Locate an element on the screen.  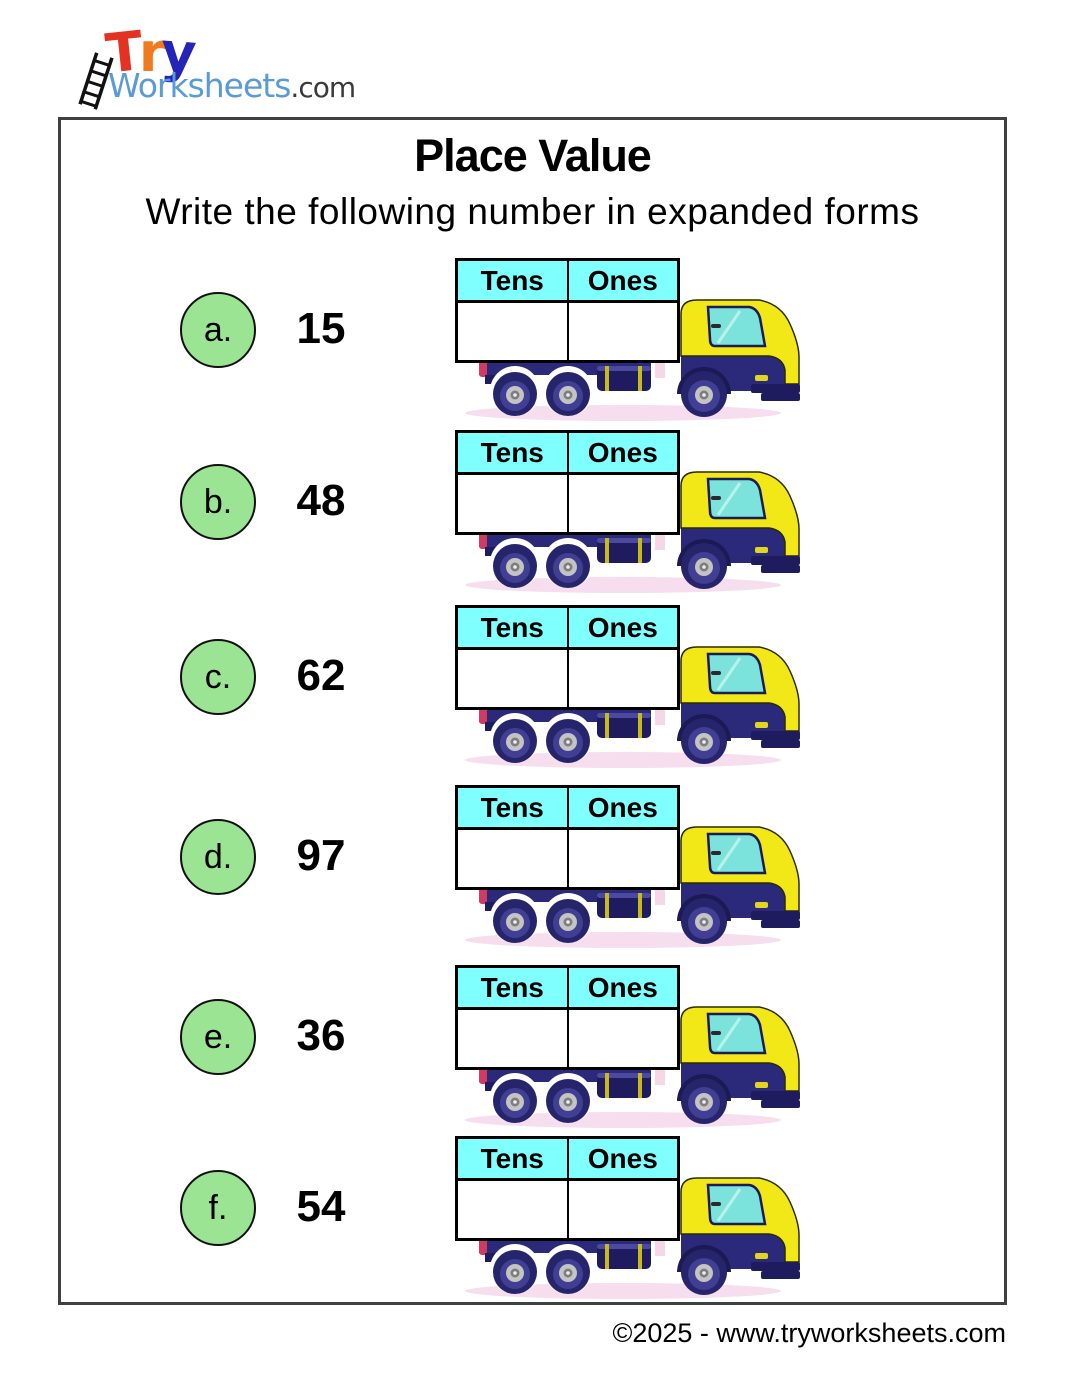
worksheet-row: e. 36 is located at coordinates (532, 1047).